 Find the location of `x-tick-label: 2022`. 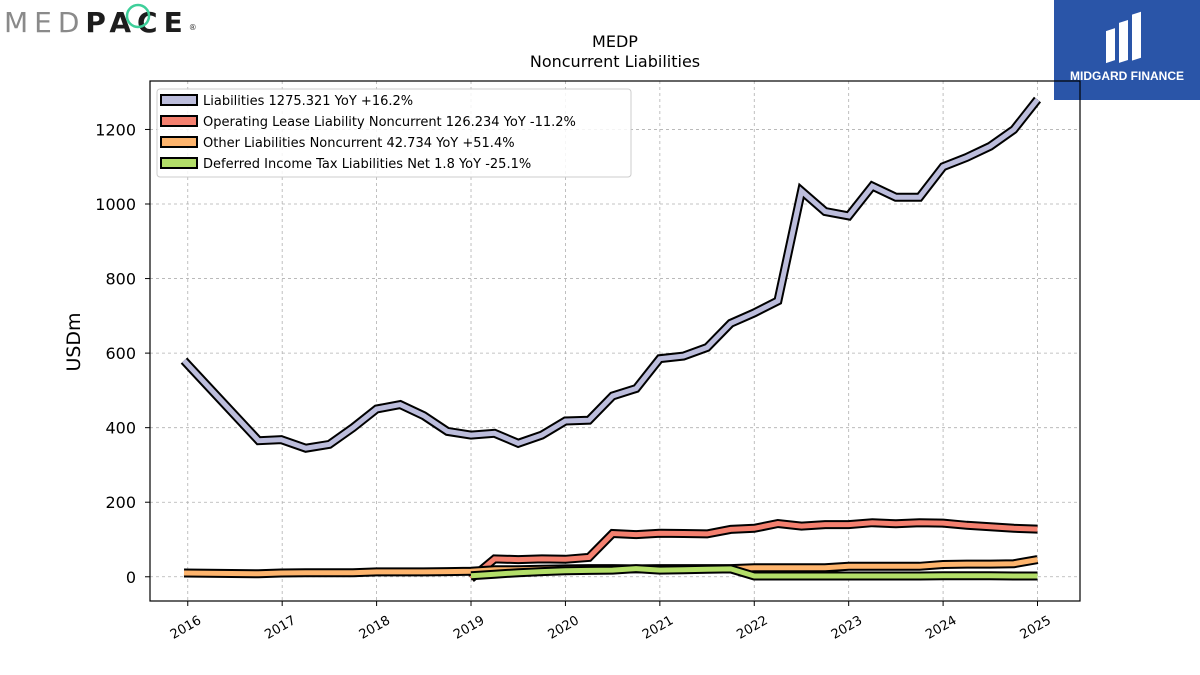

x-tick-label: 2022 is located at coordinates (752, 628).